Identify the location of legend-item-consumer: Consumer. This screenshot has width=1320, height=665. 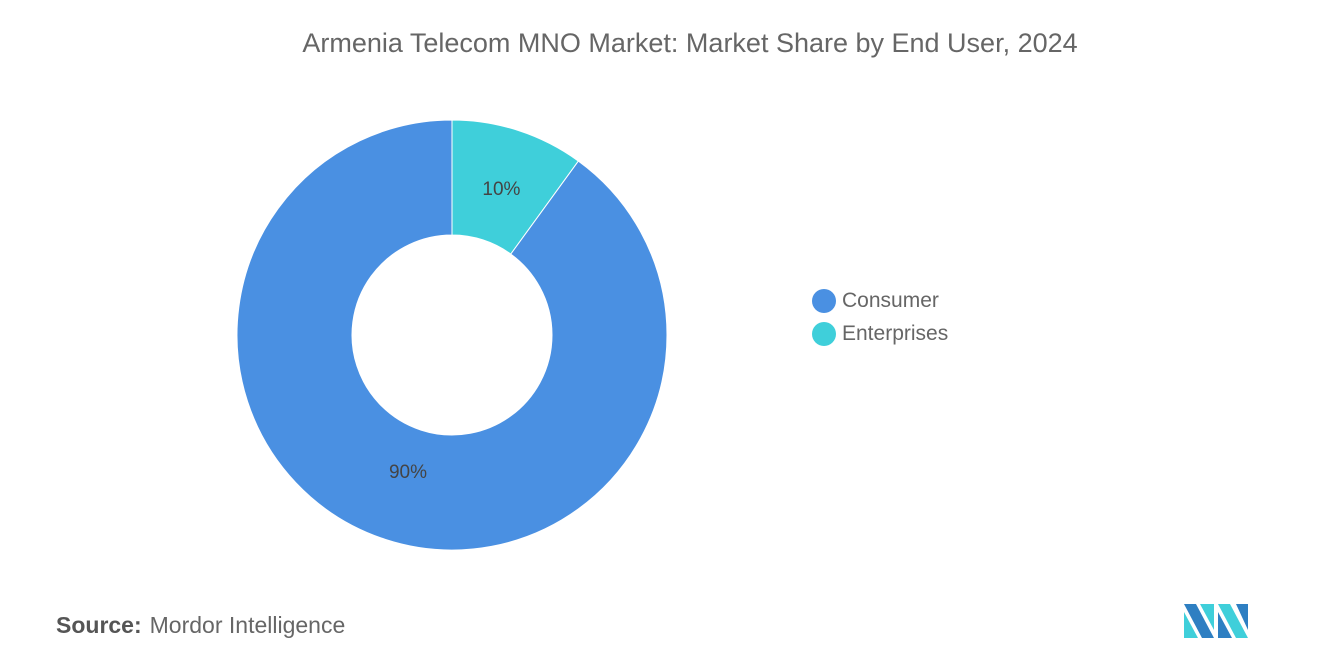
(880, 300).